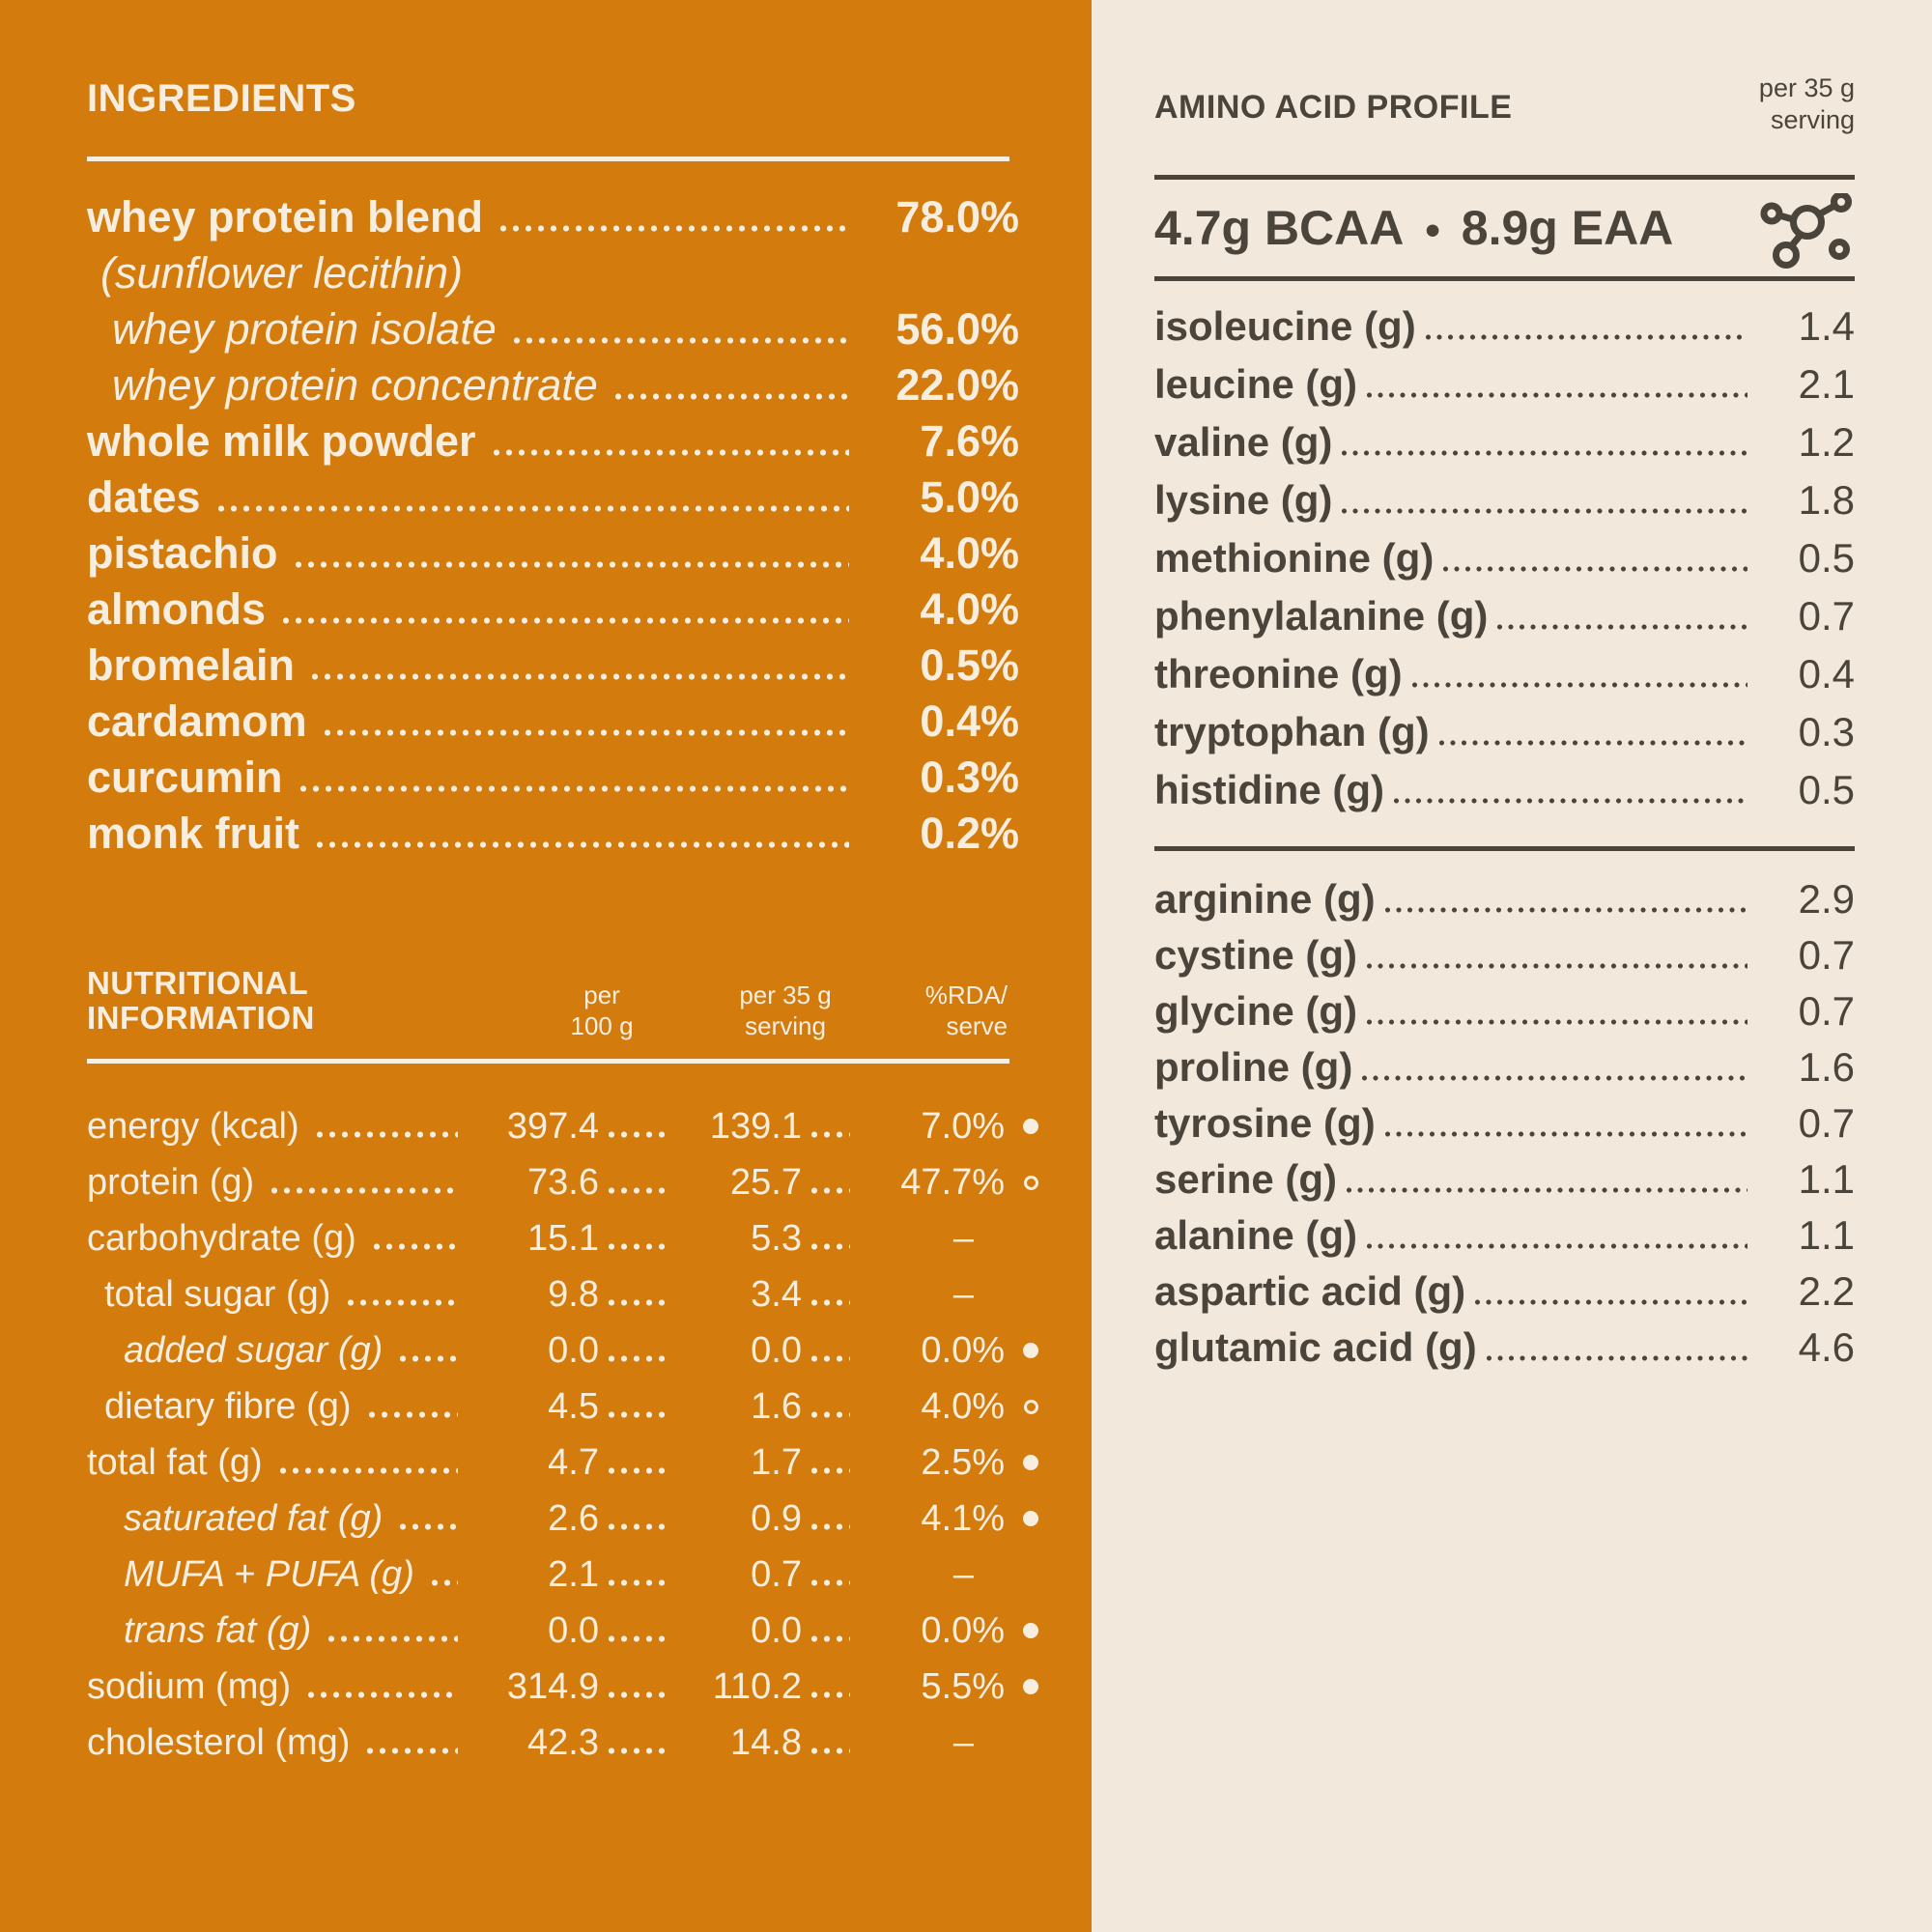 This screenshot has height=1932, width=1932. What do you see at coordinates (766, 1742) in the screenshot?
I see `value-per-35g: 14.8` at bounding box center [766, 1742].